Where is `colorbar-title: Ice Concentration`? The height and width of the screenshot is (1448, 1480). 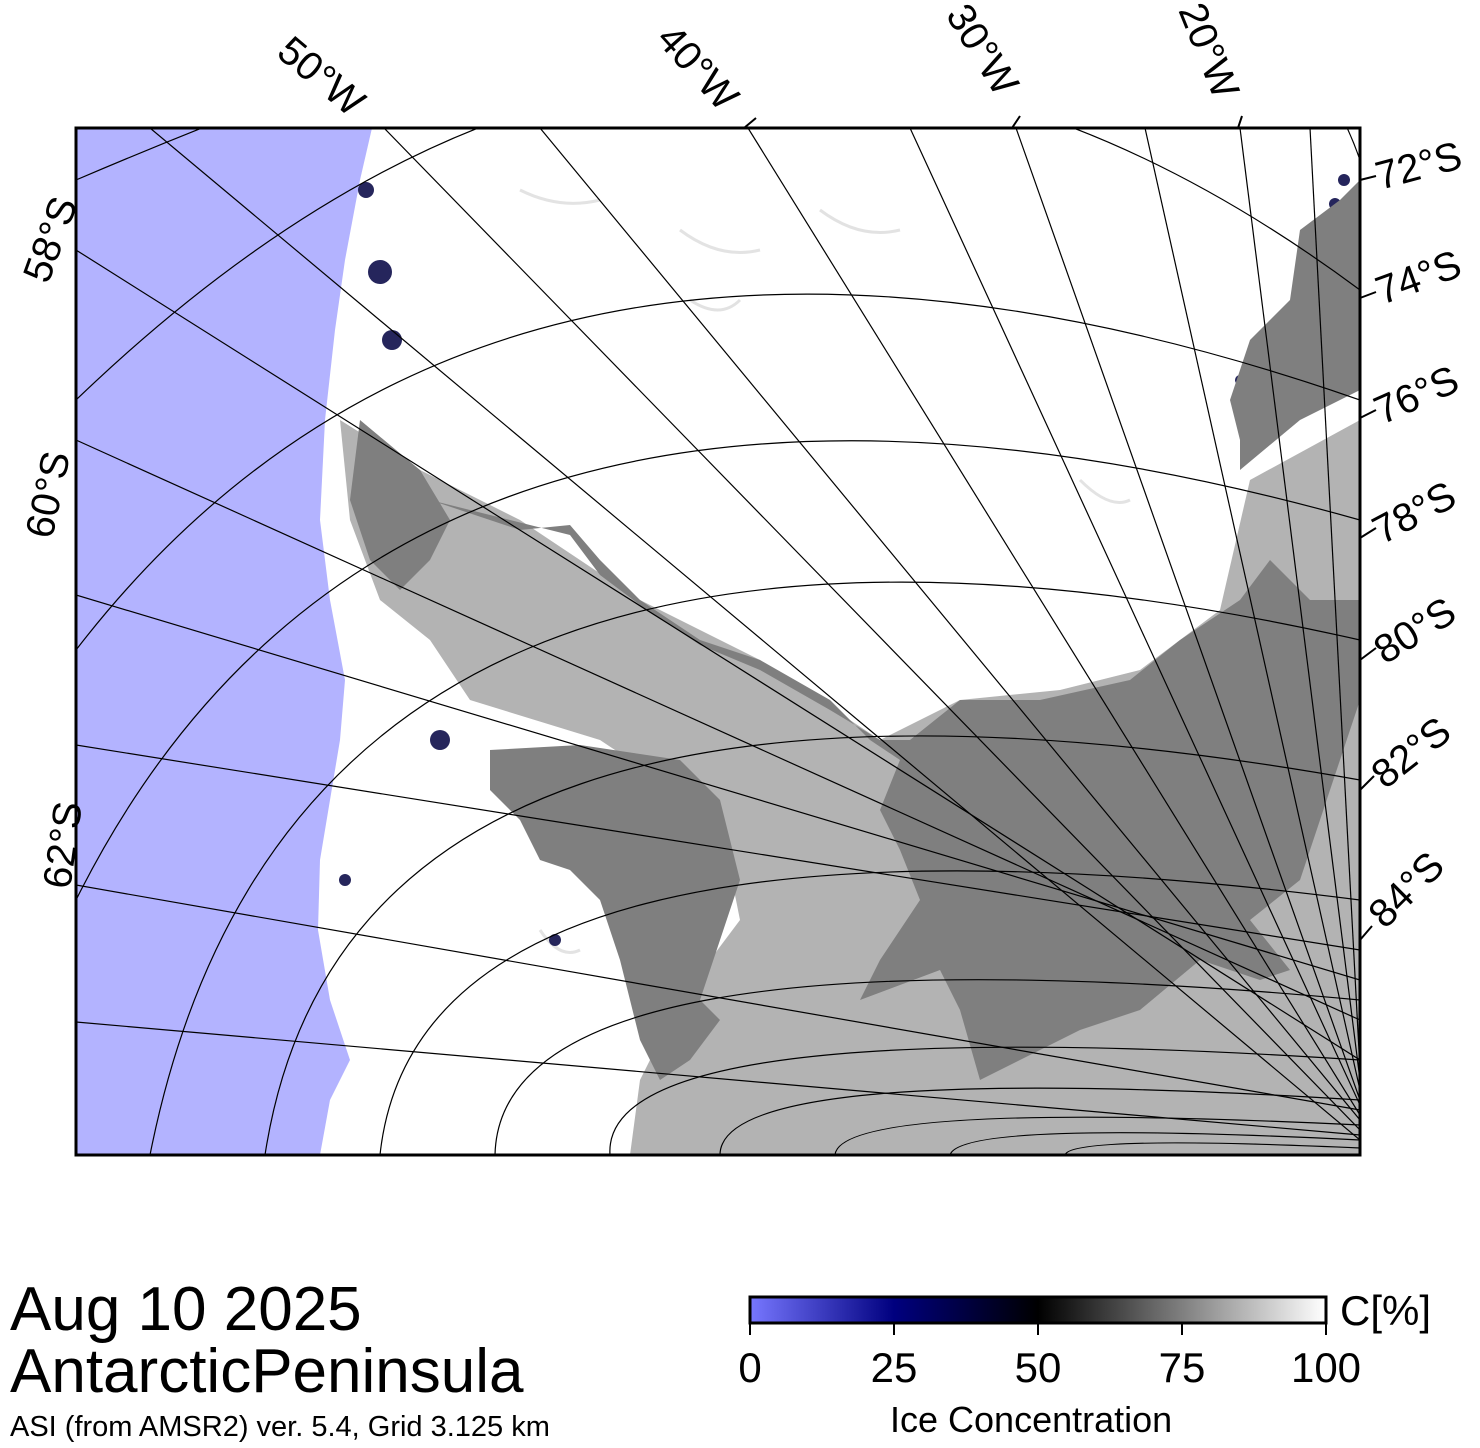
colorbar-title: Ice Concentration is located at coordinates (1031, 1419).